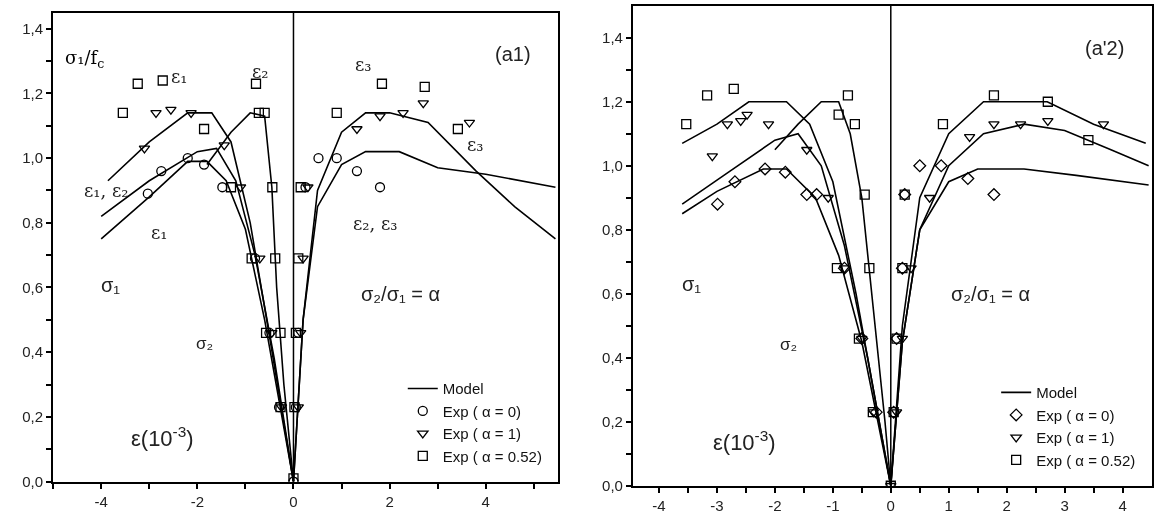 The image size is (1155, 532). I want to click on x-tick-label: 3, so click(1064, 505).